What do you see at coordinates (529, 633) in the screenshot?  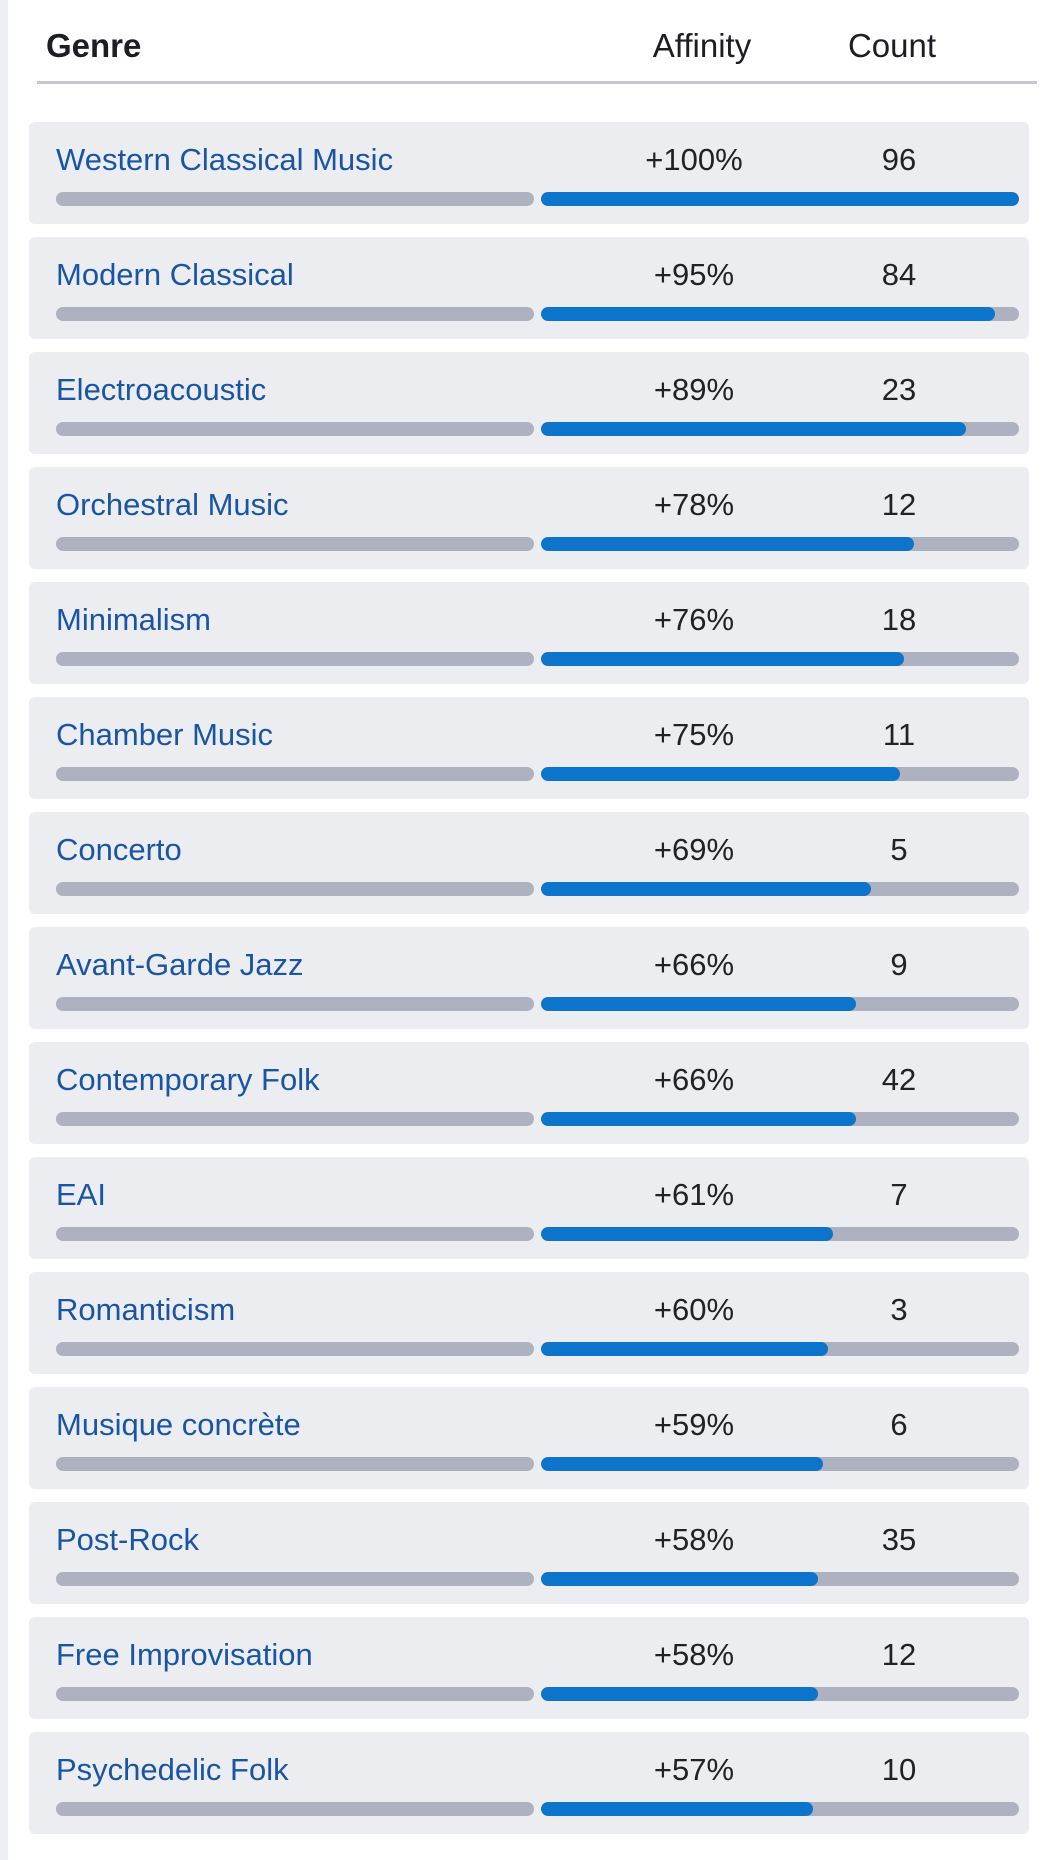 I see `genre-row: Minimalism +76% 18` at bounding box center [529, 633].